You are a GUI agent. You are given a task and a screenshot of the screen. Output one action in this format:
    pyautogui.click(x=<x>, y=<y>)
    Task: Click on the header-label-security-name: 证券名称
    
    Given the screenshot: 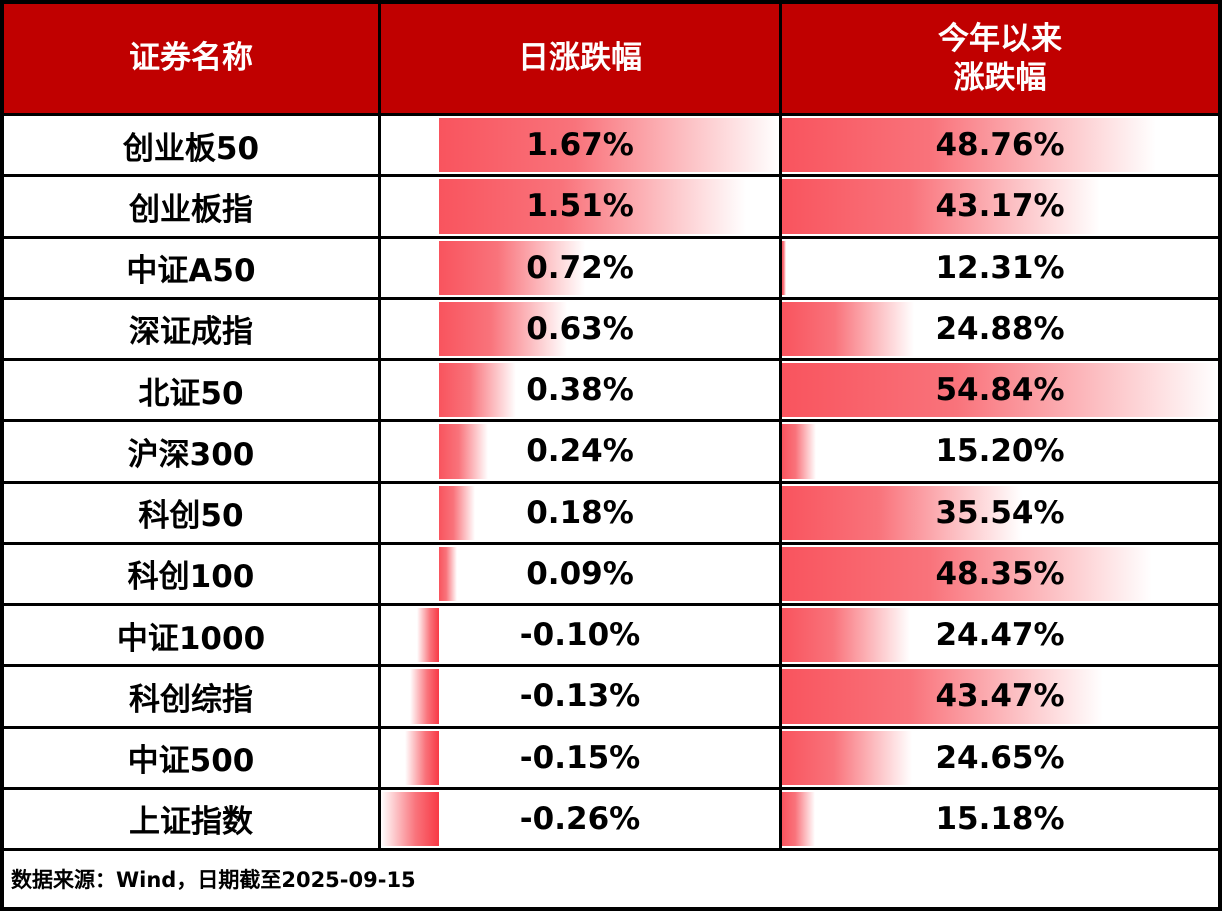 What is the action you would take?
    pyautogui.click(x=191, y=58)
    